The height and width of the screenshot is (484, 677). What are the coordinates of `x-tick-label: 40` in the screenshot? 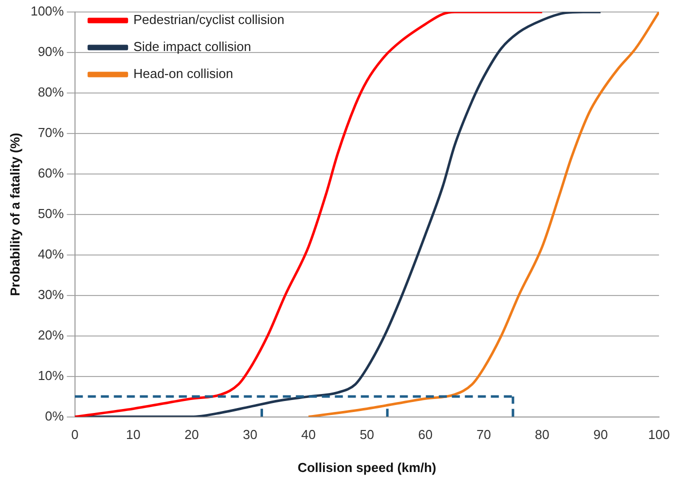 It's located at (308, 434).